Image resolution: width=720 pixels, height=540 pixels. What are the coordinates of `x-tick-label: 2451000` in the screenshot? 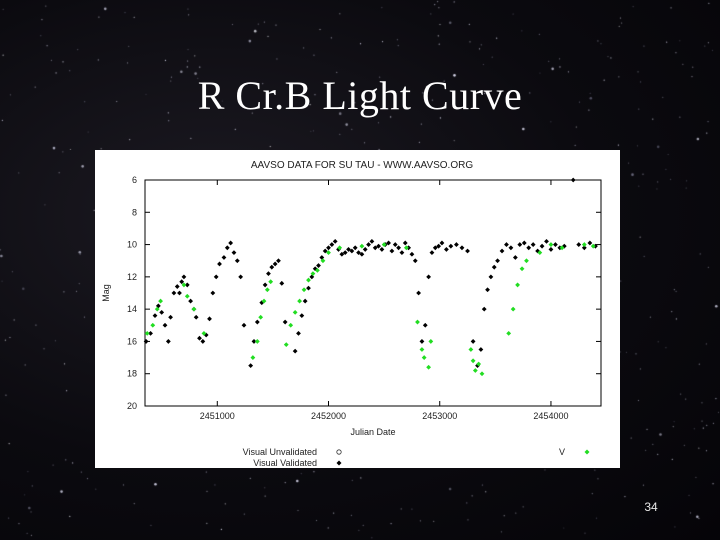 It's located at (217, 416).